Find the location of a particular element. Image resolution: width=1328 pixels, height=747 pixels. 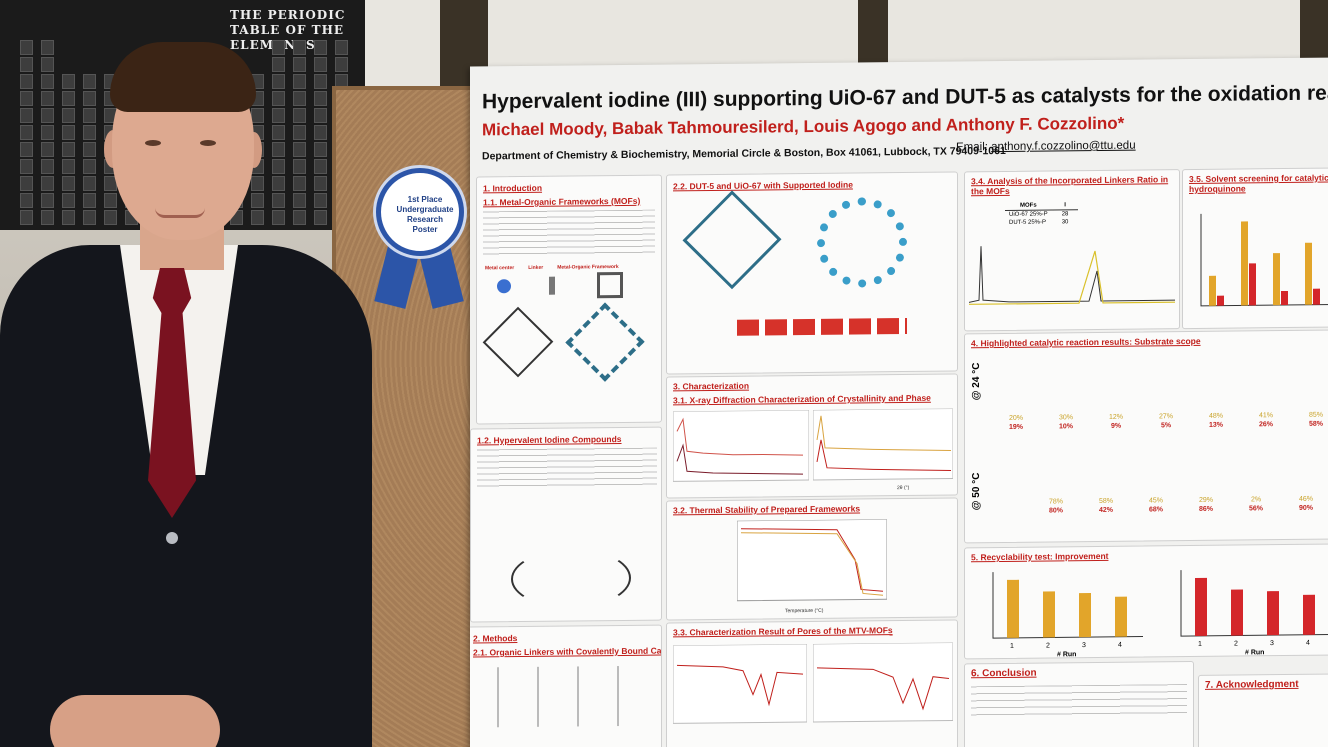

eye is located at coordinates (153, 143).